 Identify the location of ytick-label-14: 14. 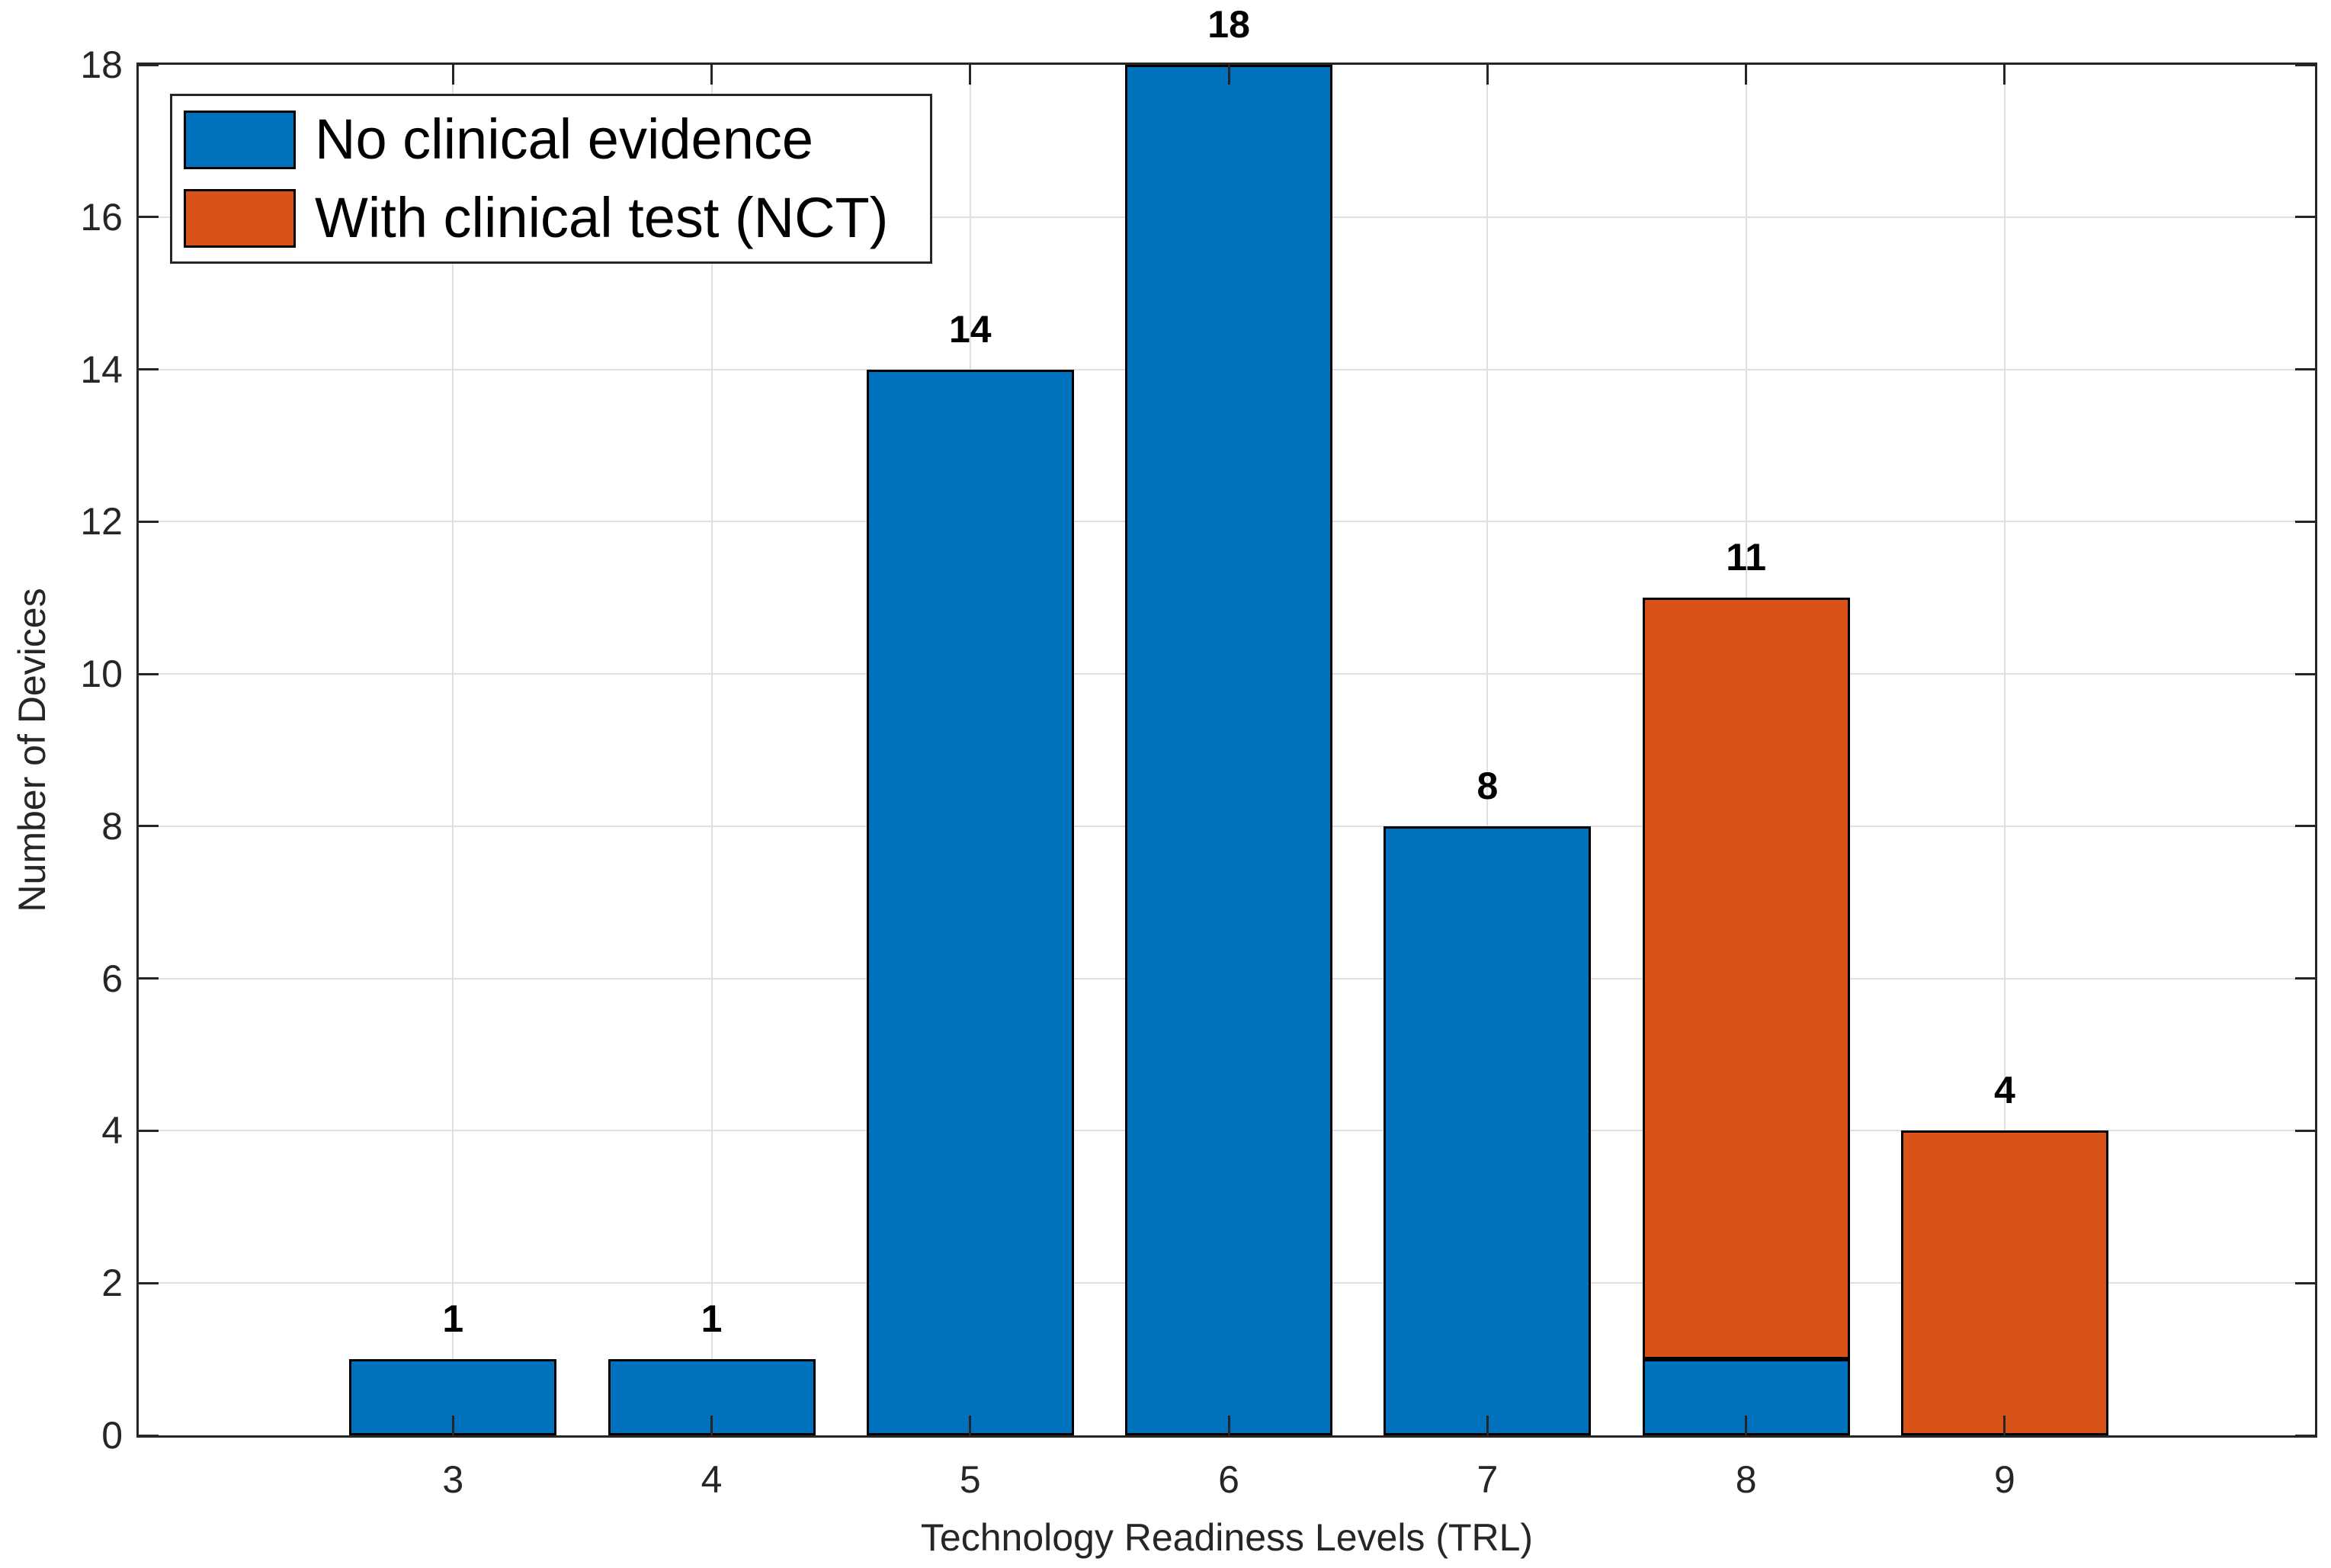
(101, 369).